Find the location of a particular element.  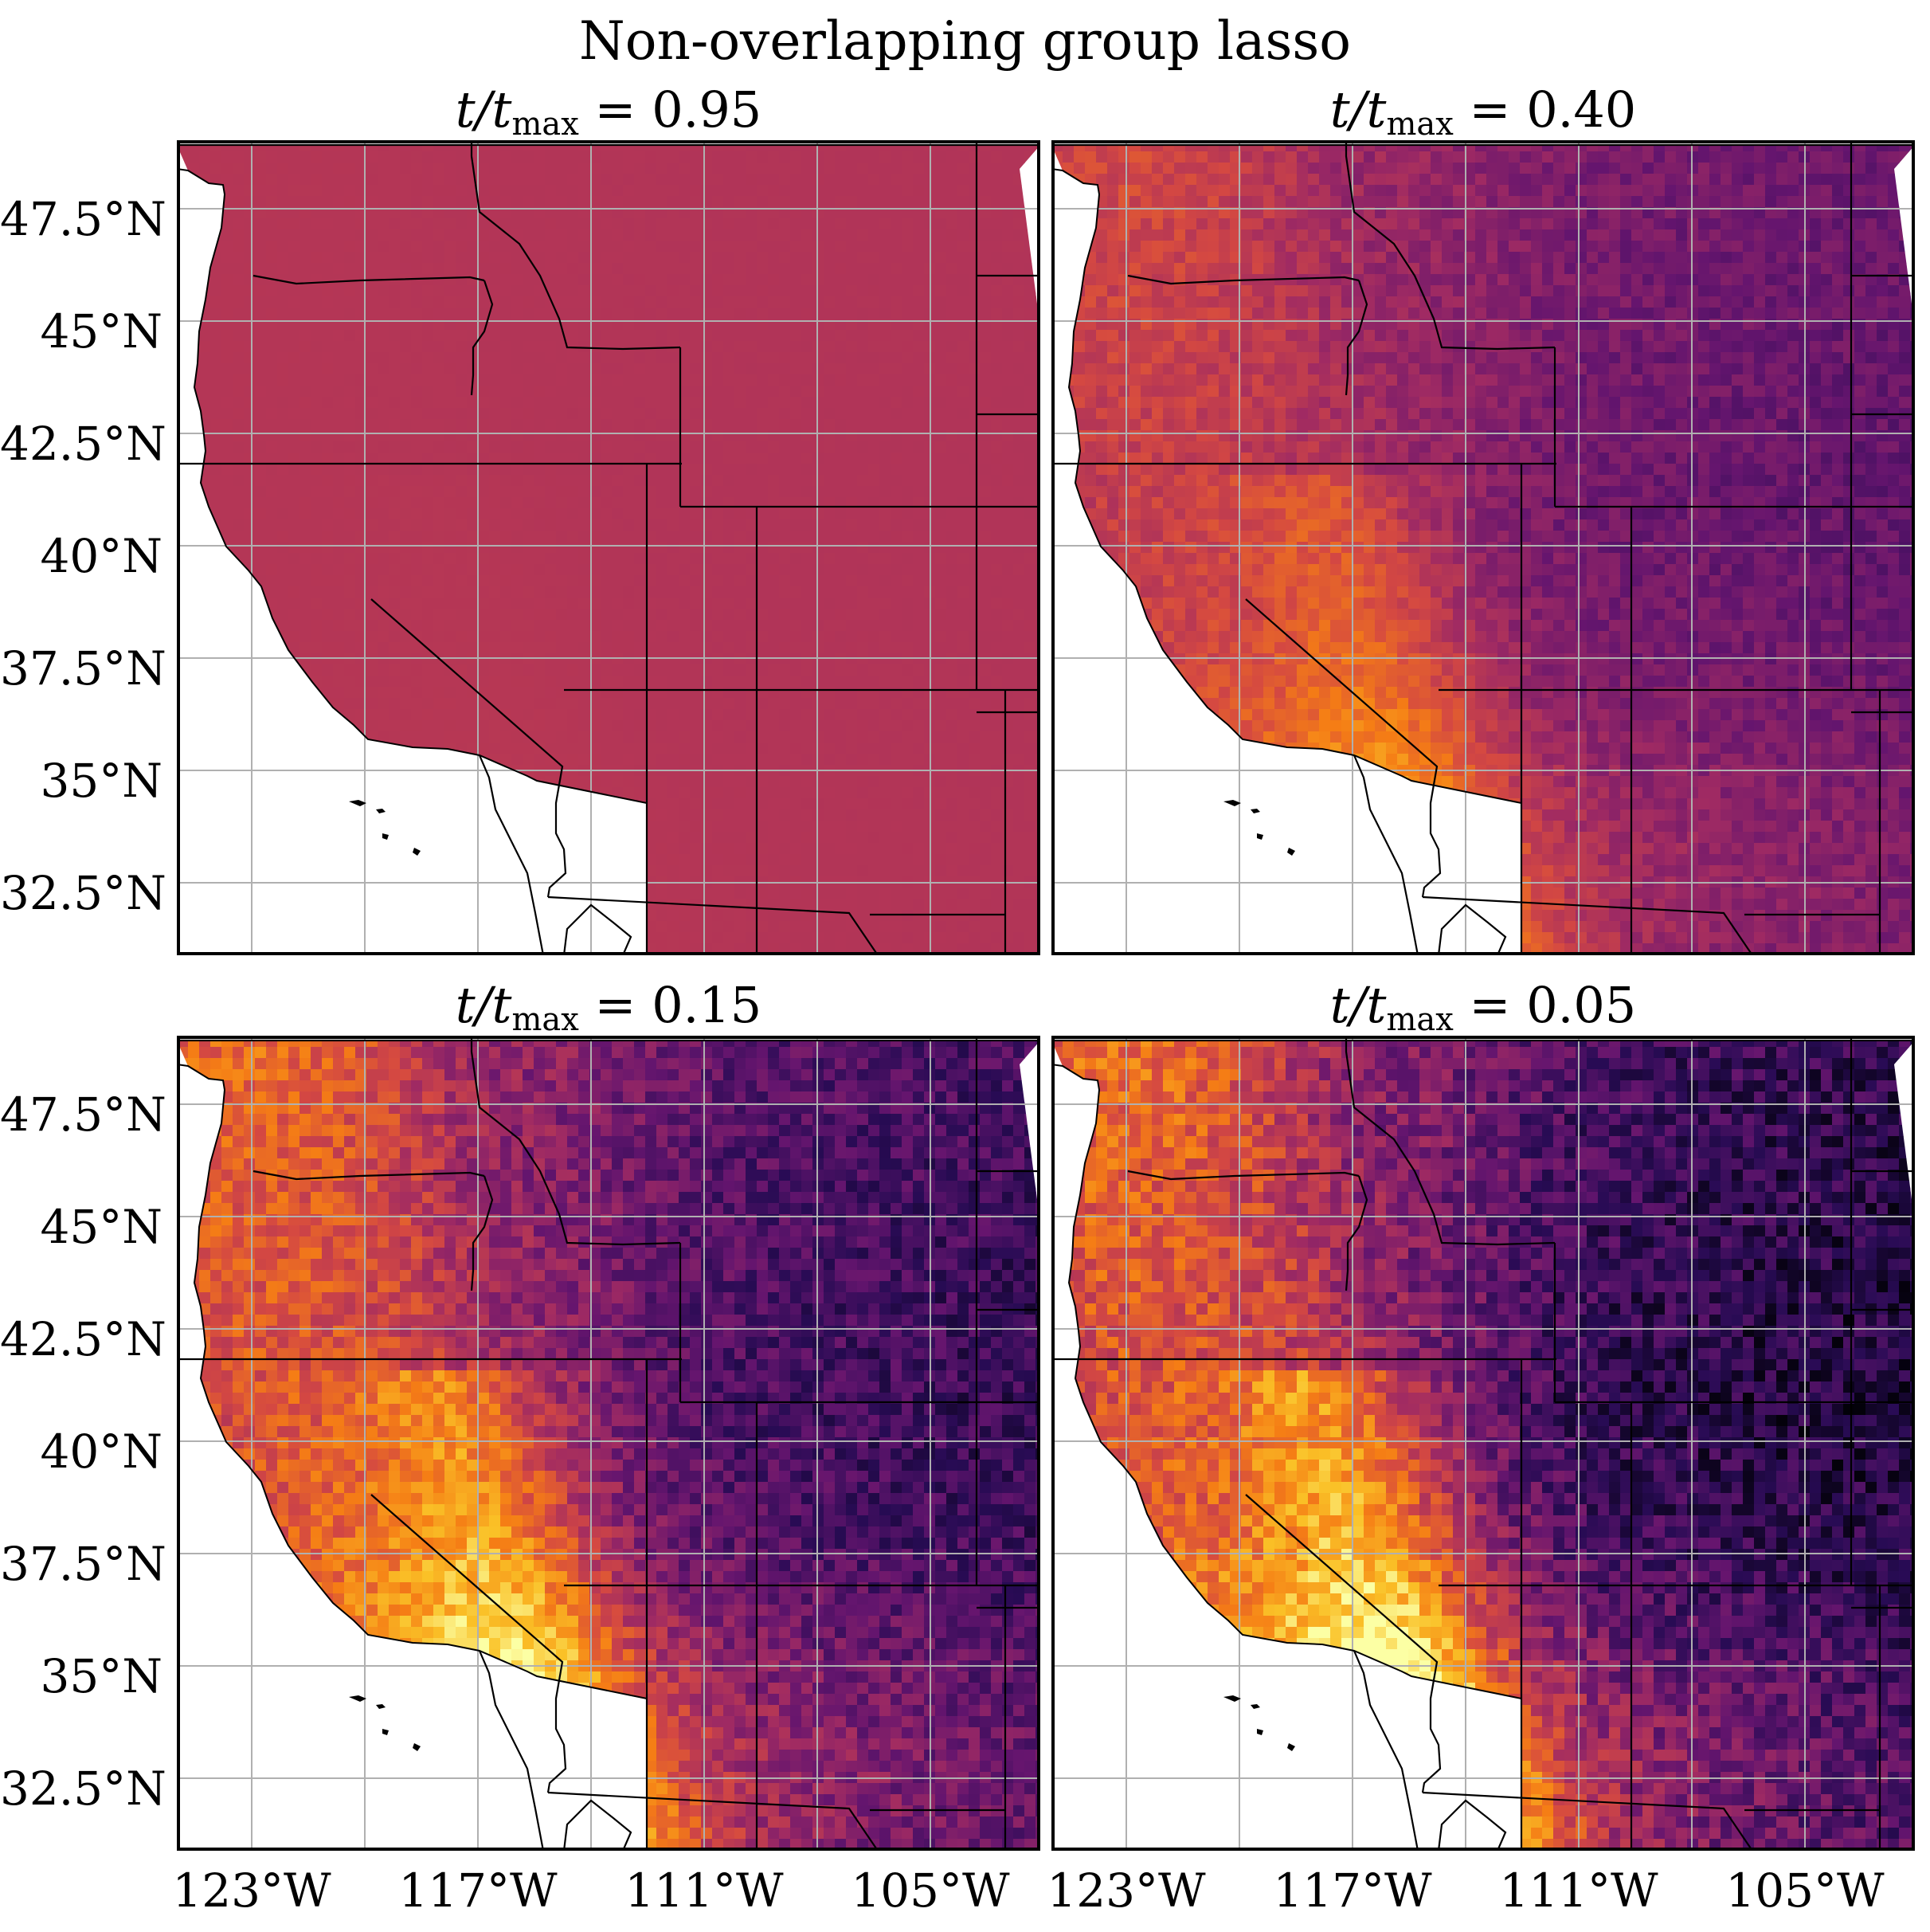

panel-title-2: t/tmax = 0.40 is located at coordinates (1483, 117).